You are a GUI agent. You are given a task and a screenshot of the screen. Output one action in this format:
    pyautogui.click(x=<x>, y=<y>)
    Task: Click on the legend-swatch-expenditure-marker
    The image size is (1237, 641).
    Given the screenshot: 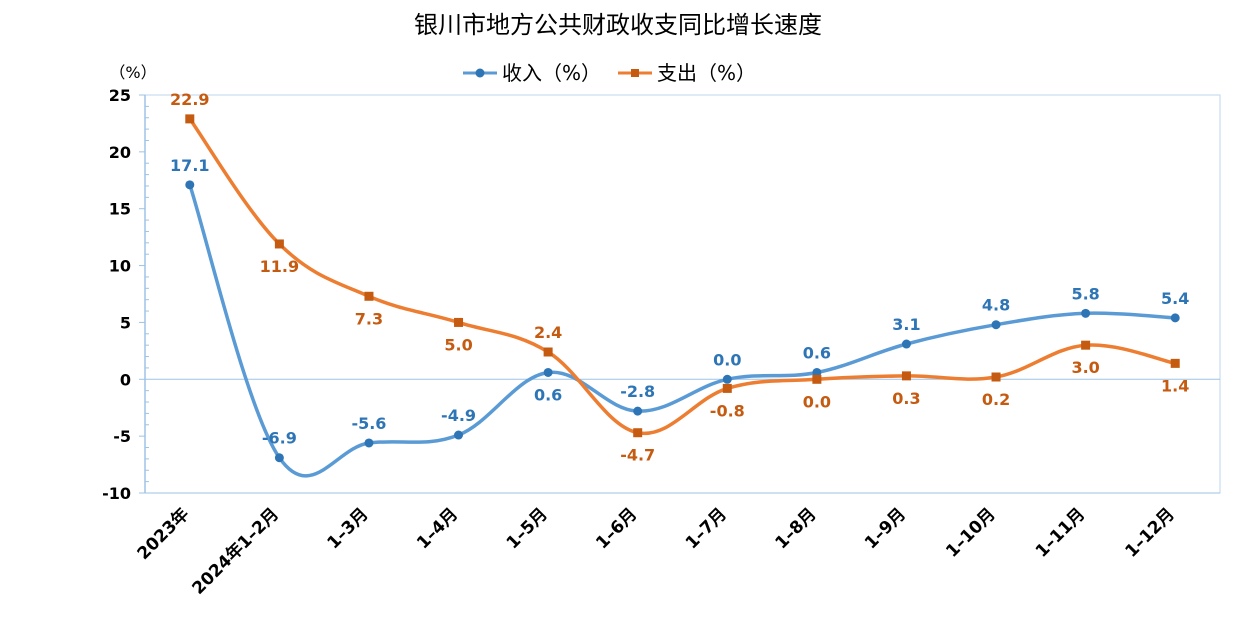 What is the action you would take?
    pyautogui.click(x=635, y=73)
    